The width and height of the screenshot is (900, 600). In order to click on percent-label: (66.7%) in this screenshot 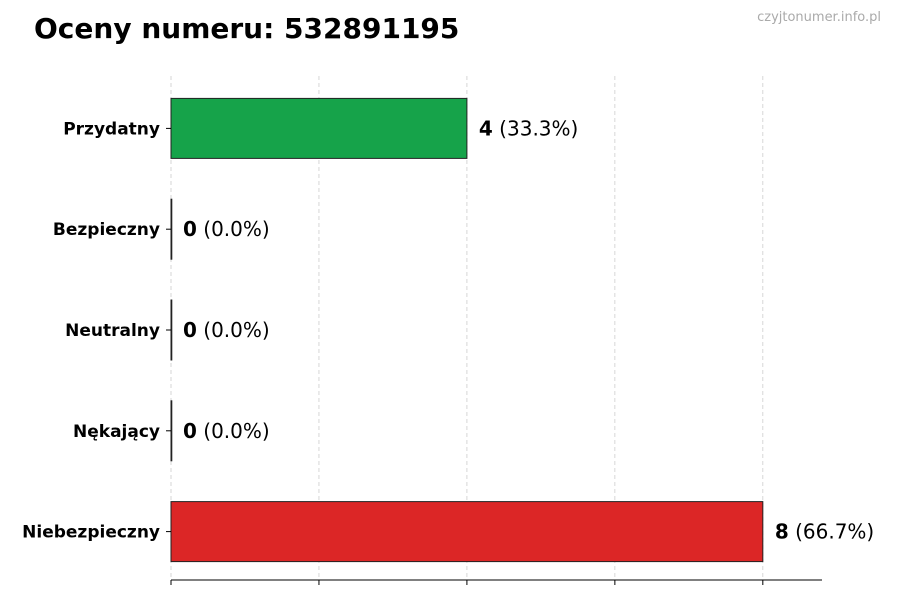, I will do `click(832, 532)`.